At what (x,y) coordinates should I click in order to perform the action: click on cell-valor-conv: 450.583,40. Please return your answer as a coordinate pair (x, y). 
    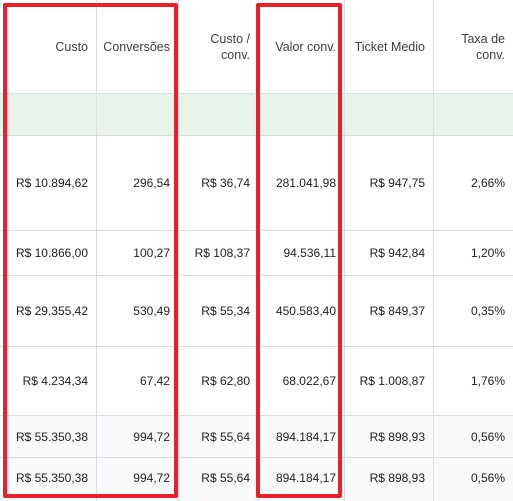
    Looking at the image, I should click on (305, 311).